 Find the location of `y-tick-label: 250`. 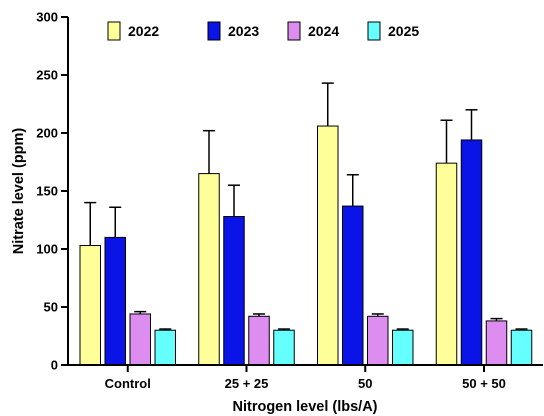

y-tick-label: 250 is located at coordinates (47, 75).